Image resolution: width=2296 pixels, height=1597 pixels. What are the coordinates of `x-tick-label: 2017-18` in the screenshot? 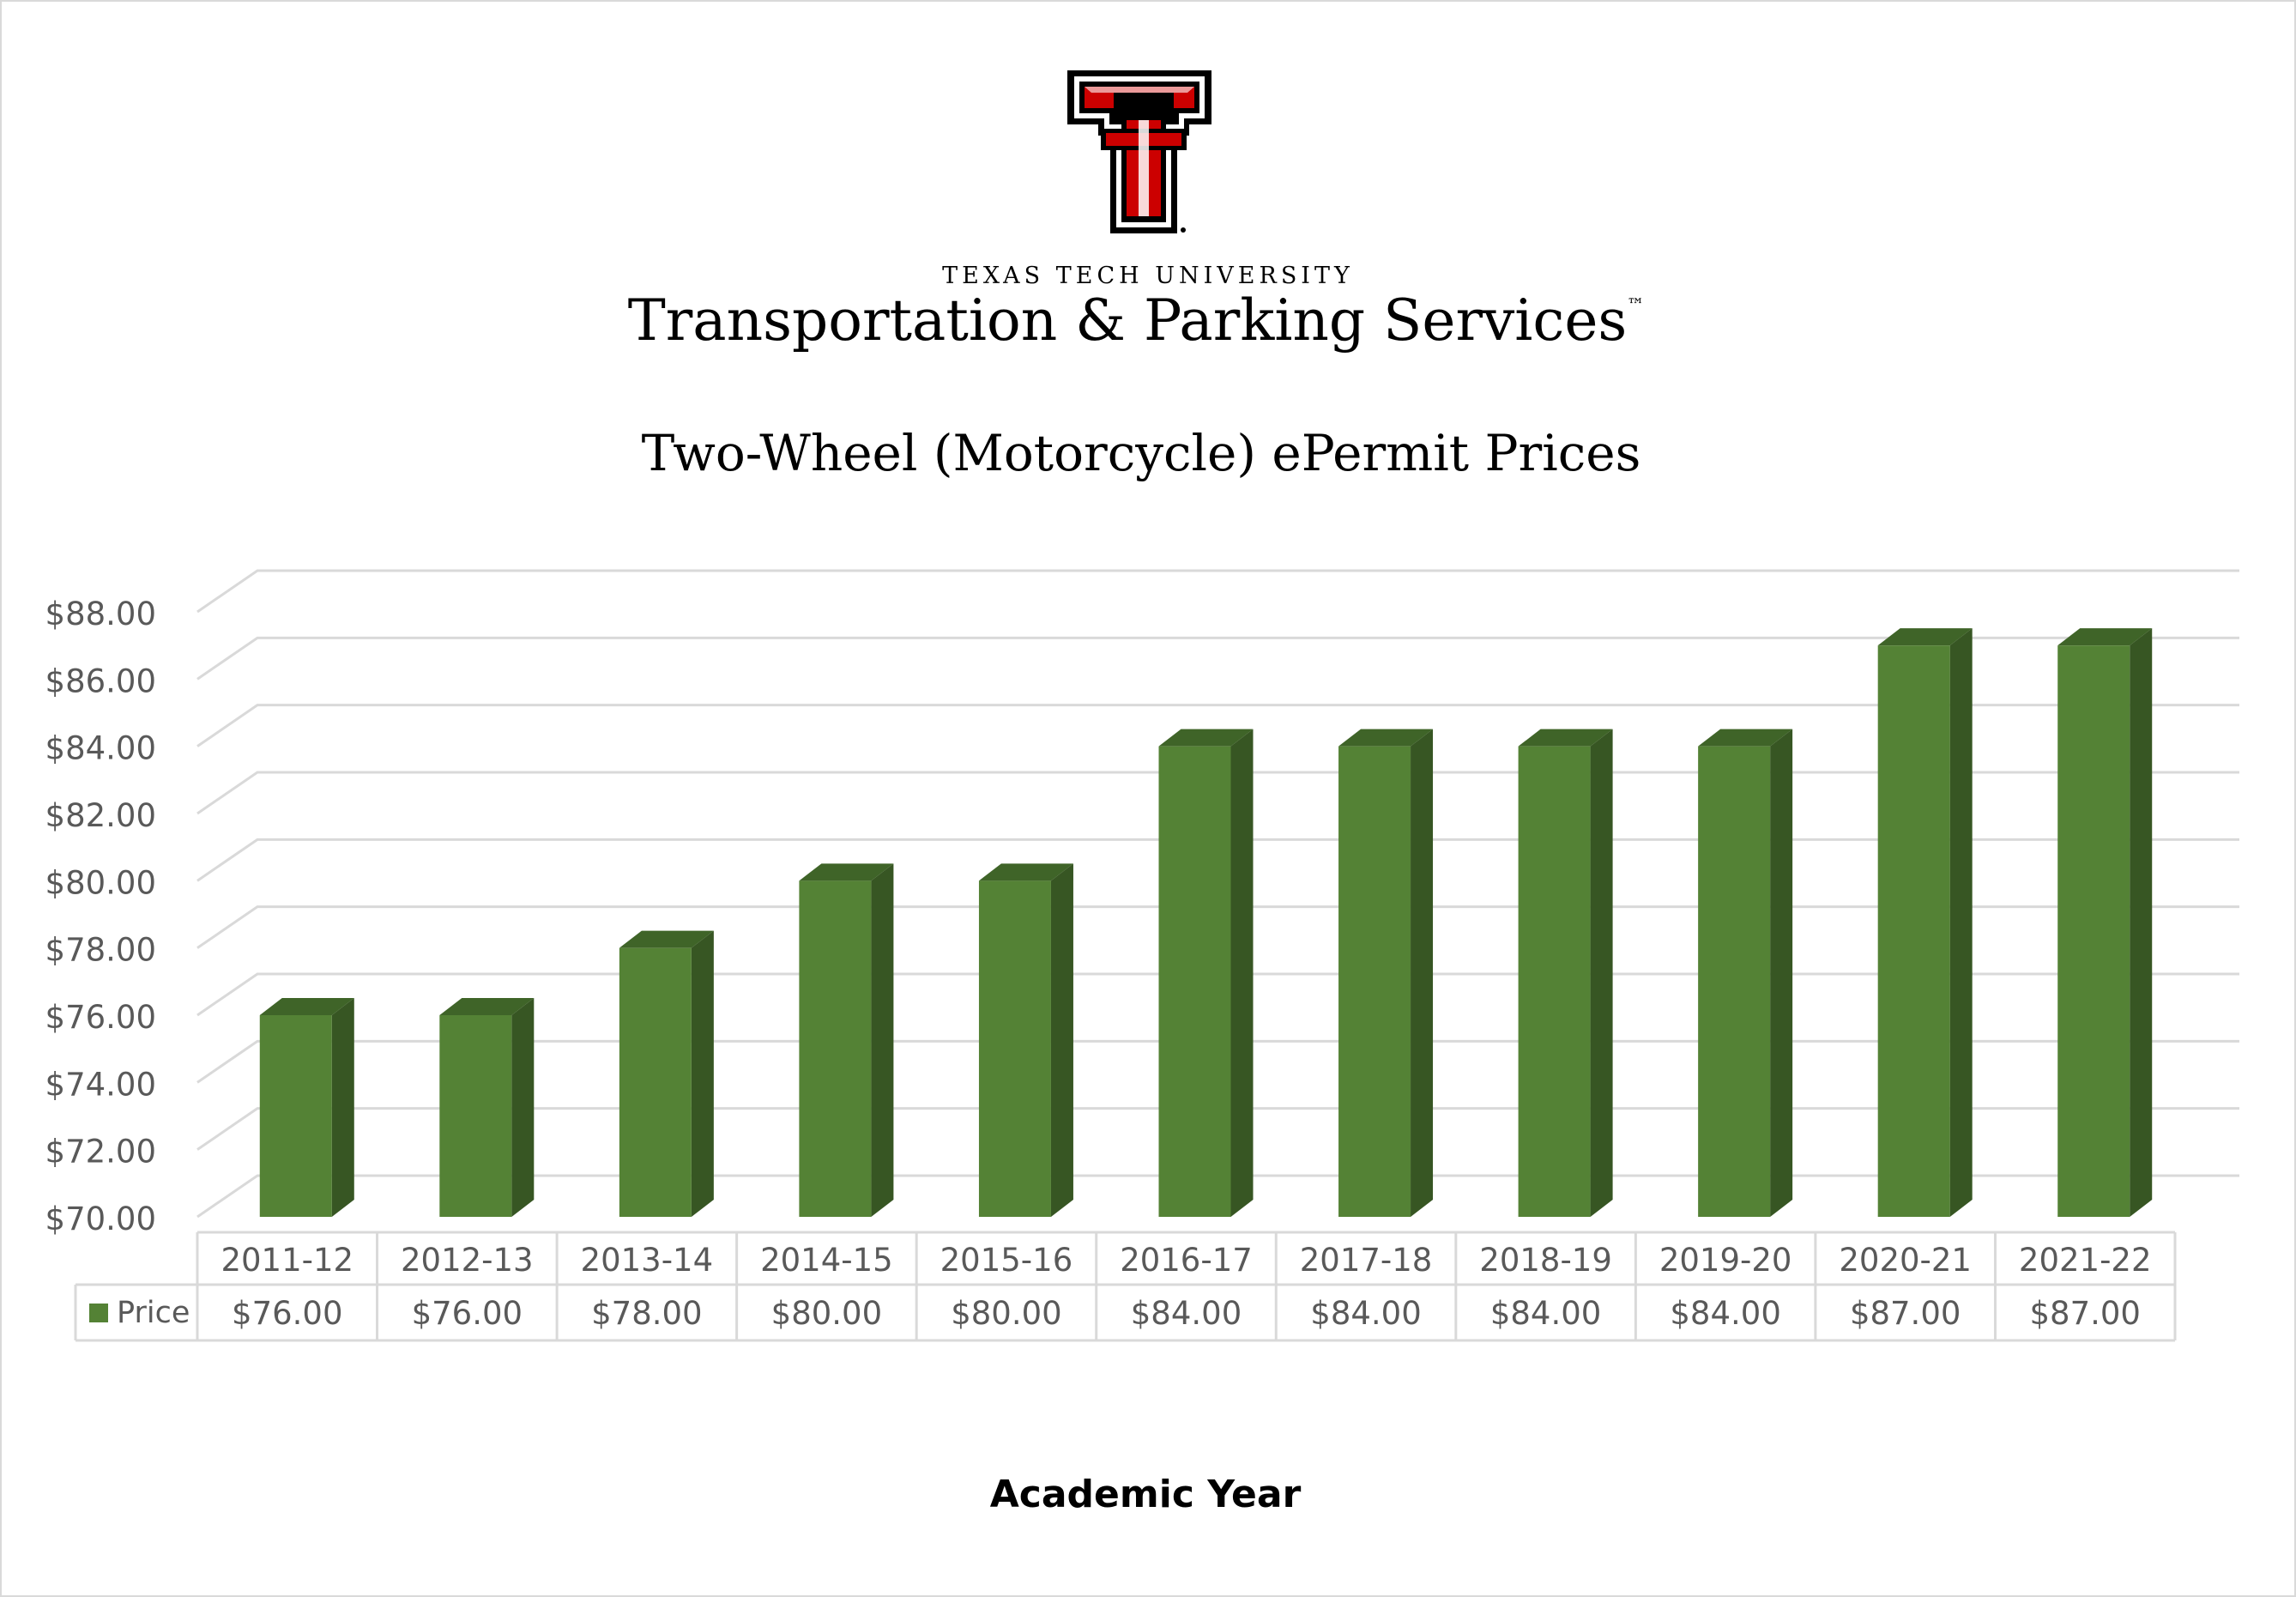 It's located at (1366, 1260).